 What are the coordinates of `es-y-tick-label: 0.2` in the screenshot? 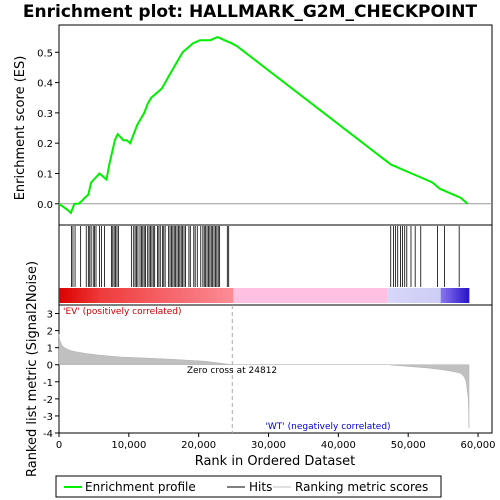 It's located at (45, 144).